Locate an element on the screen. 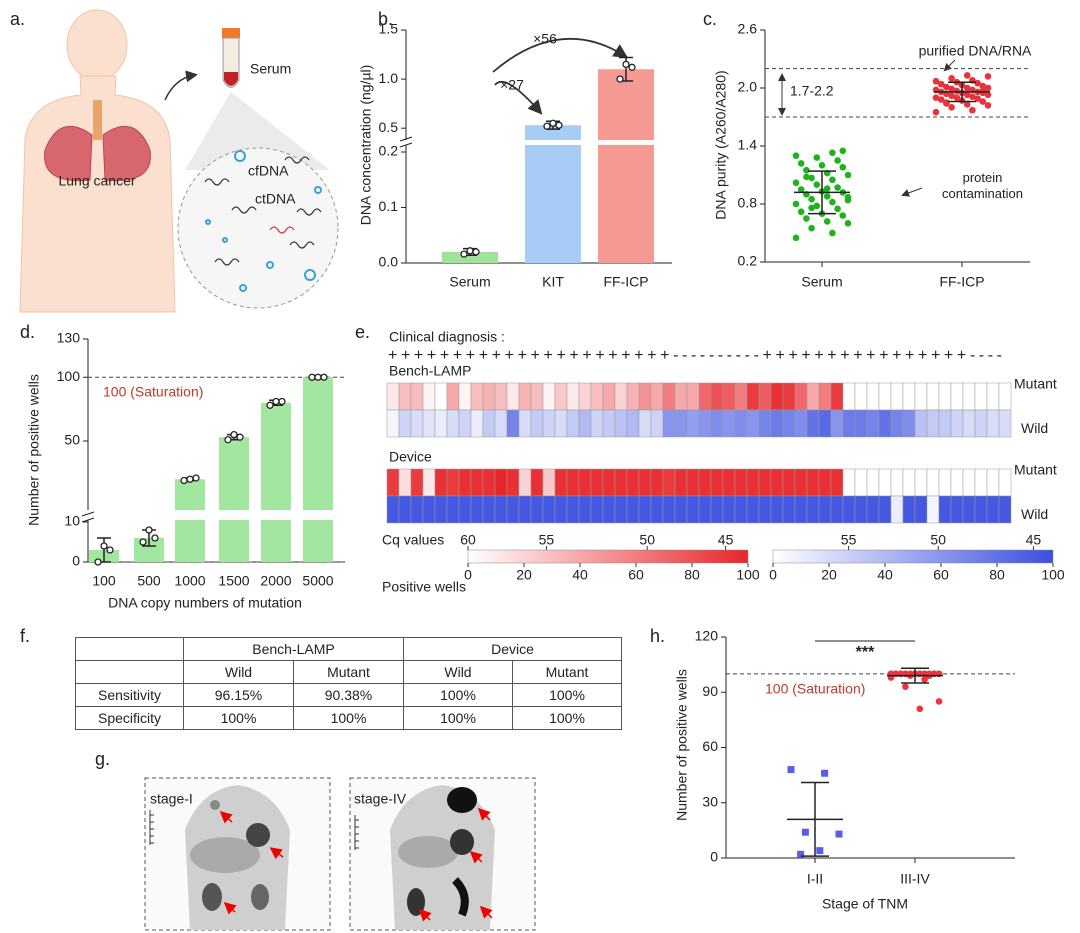 This screenshot has width=1080, height=933. colorbar-tick-label: 80 is located at coordinates (692, 575).